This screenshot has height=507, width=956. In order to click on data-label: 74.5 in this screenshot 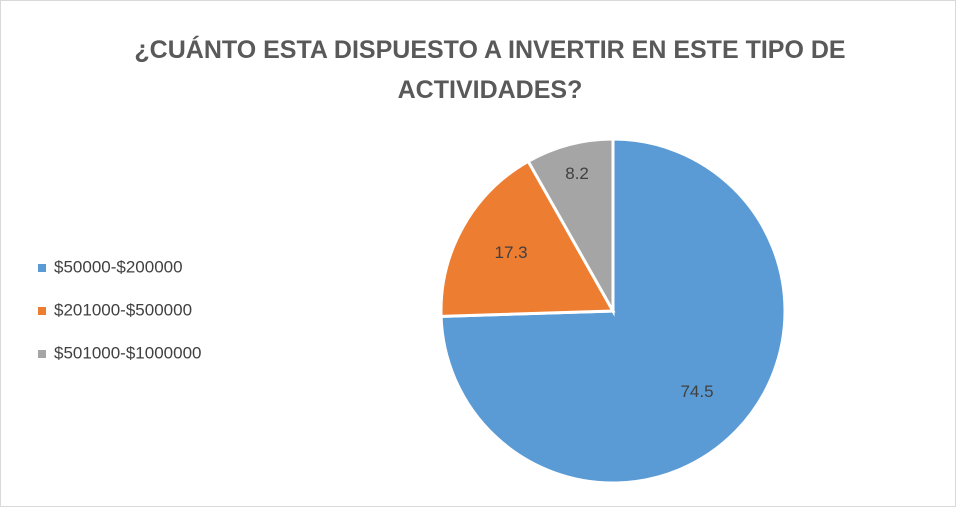, I will do `click(696, 391)`.